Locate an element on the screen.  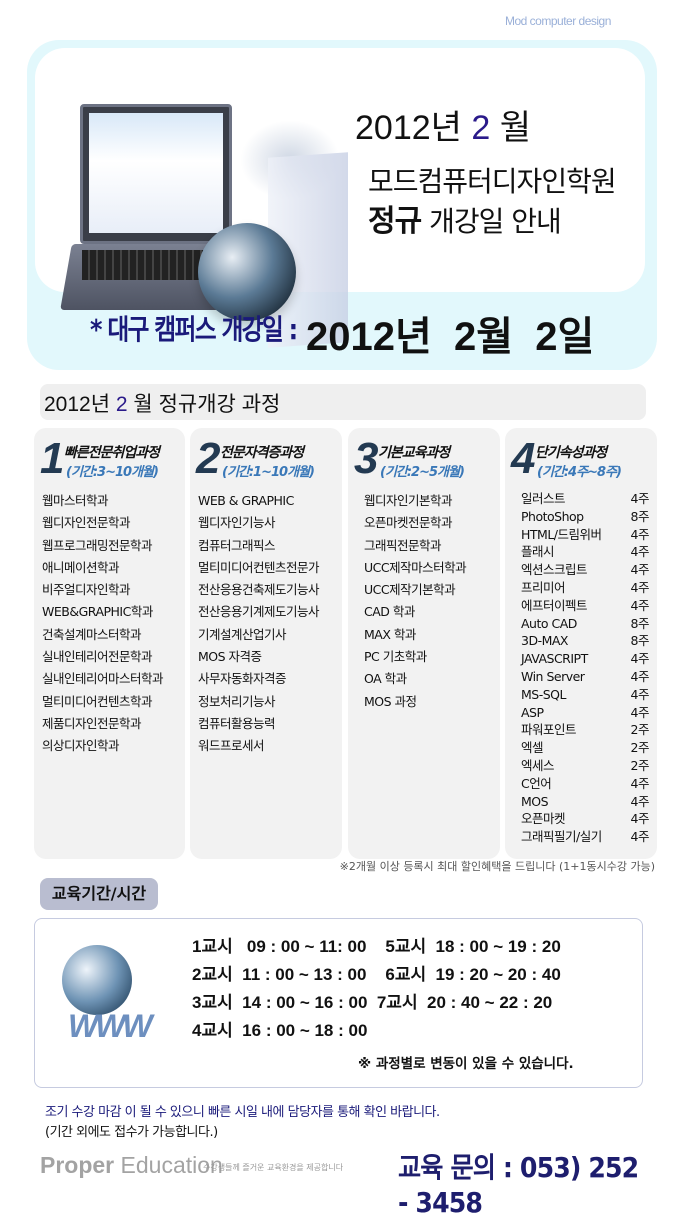
course-title: 기본교육과정 is located at coordinates (414, 453).